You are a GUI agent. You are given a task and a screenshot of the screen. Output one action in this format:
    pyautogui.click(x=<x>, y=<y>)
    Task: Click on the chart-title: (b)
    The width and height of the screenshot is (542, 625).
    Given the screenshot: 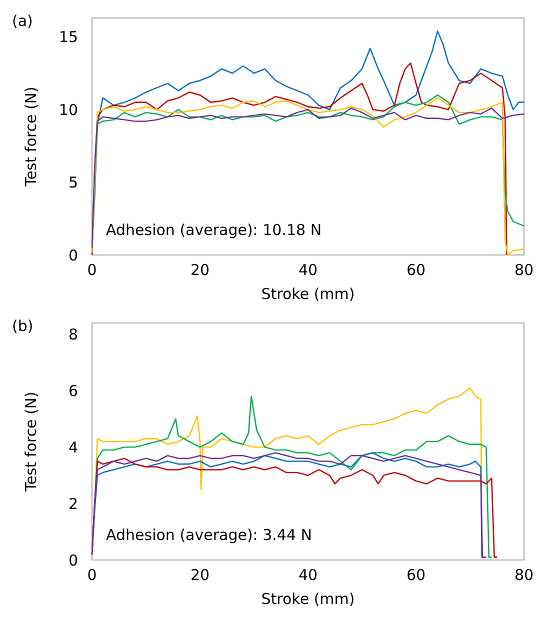 What is the action you would take?
    pyautogui.click(x=23, y=326)
    